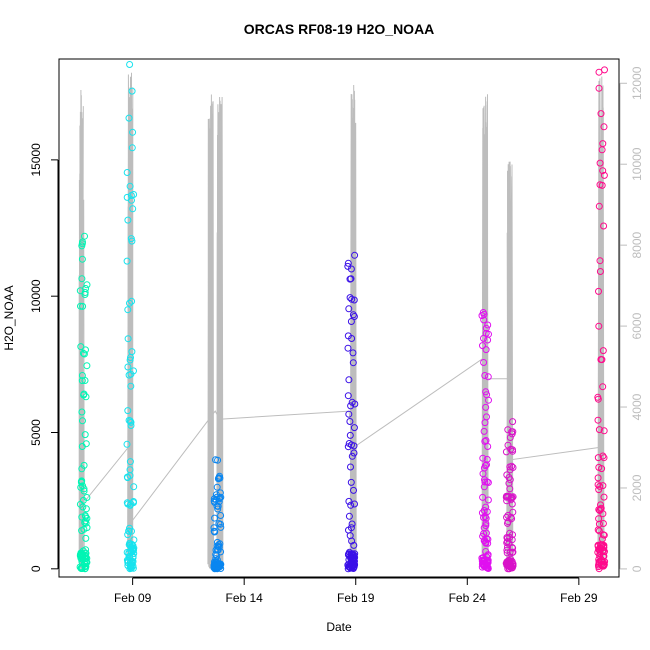  What do you see at coordinates (637, 487) in the screenshot?
I see `y2-tick-label: 2000` at bounding box center [637, 487].